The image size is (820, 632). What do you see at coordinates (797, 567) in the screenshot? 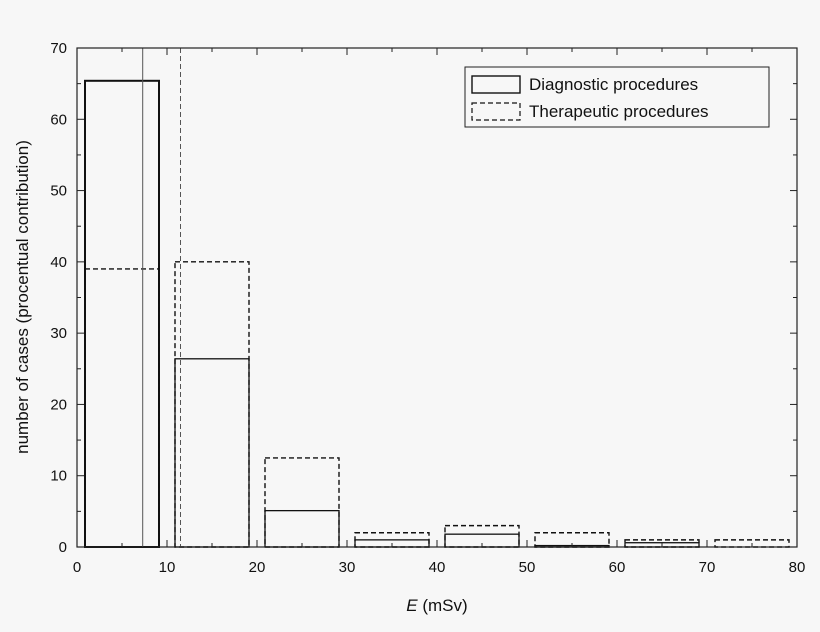
I see `x-tick-label: 80` at bounding box center [797, 567].